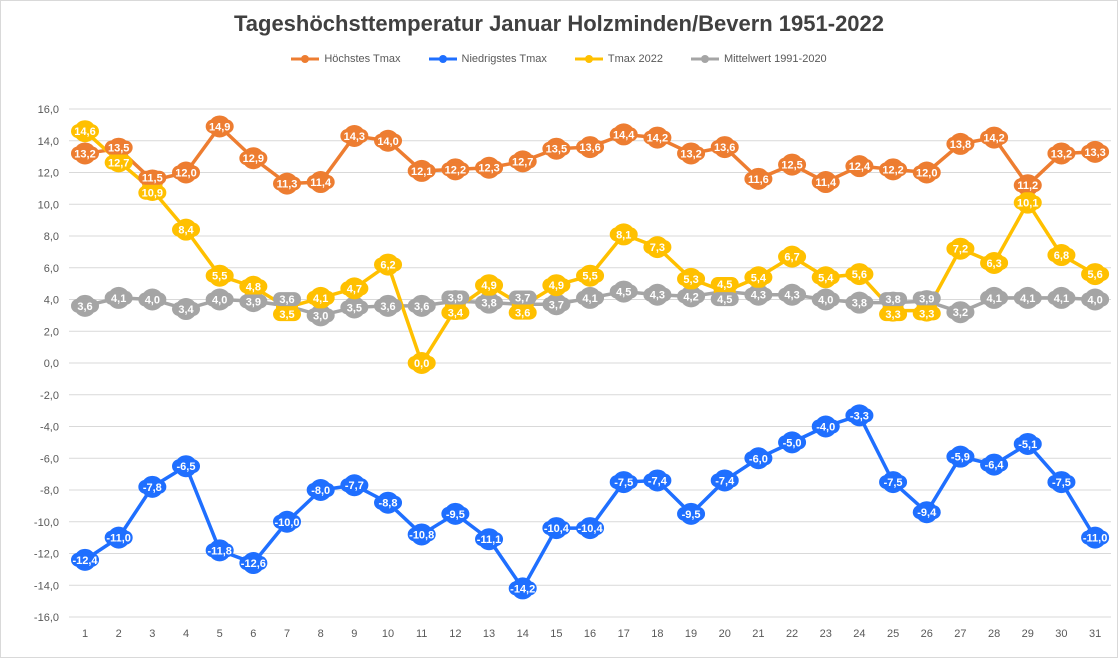  Describe the element at coordinates (152, 177) in the screenshot. I see `data-label-group: 11,5` at that location.